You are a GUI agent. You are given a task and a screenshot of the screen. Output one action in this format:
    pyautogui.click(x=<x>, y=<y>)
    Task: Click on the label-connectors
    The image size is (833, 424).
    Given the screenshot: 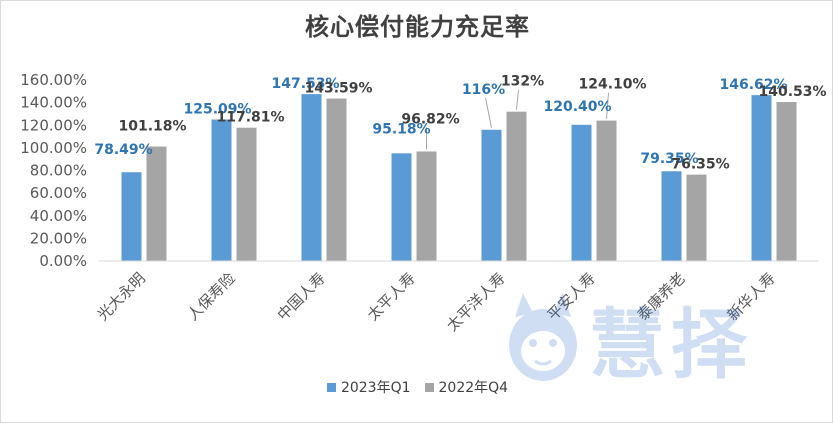 What is the action you would take?
    pyautogui.click(x=517, y=119)
    